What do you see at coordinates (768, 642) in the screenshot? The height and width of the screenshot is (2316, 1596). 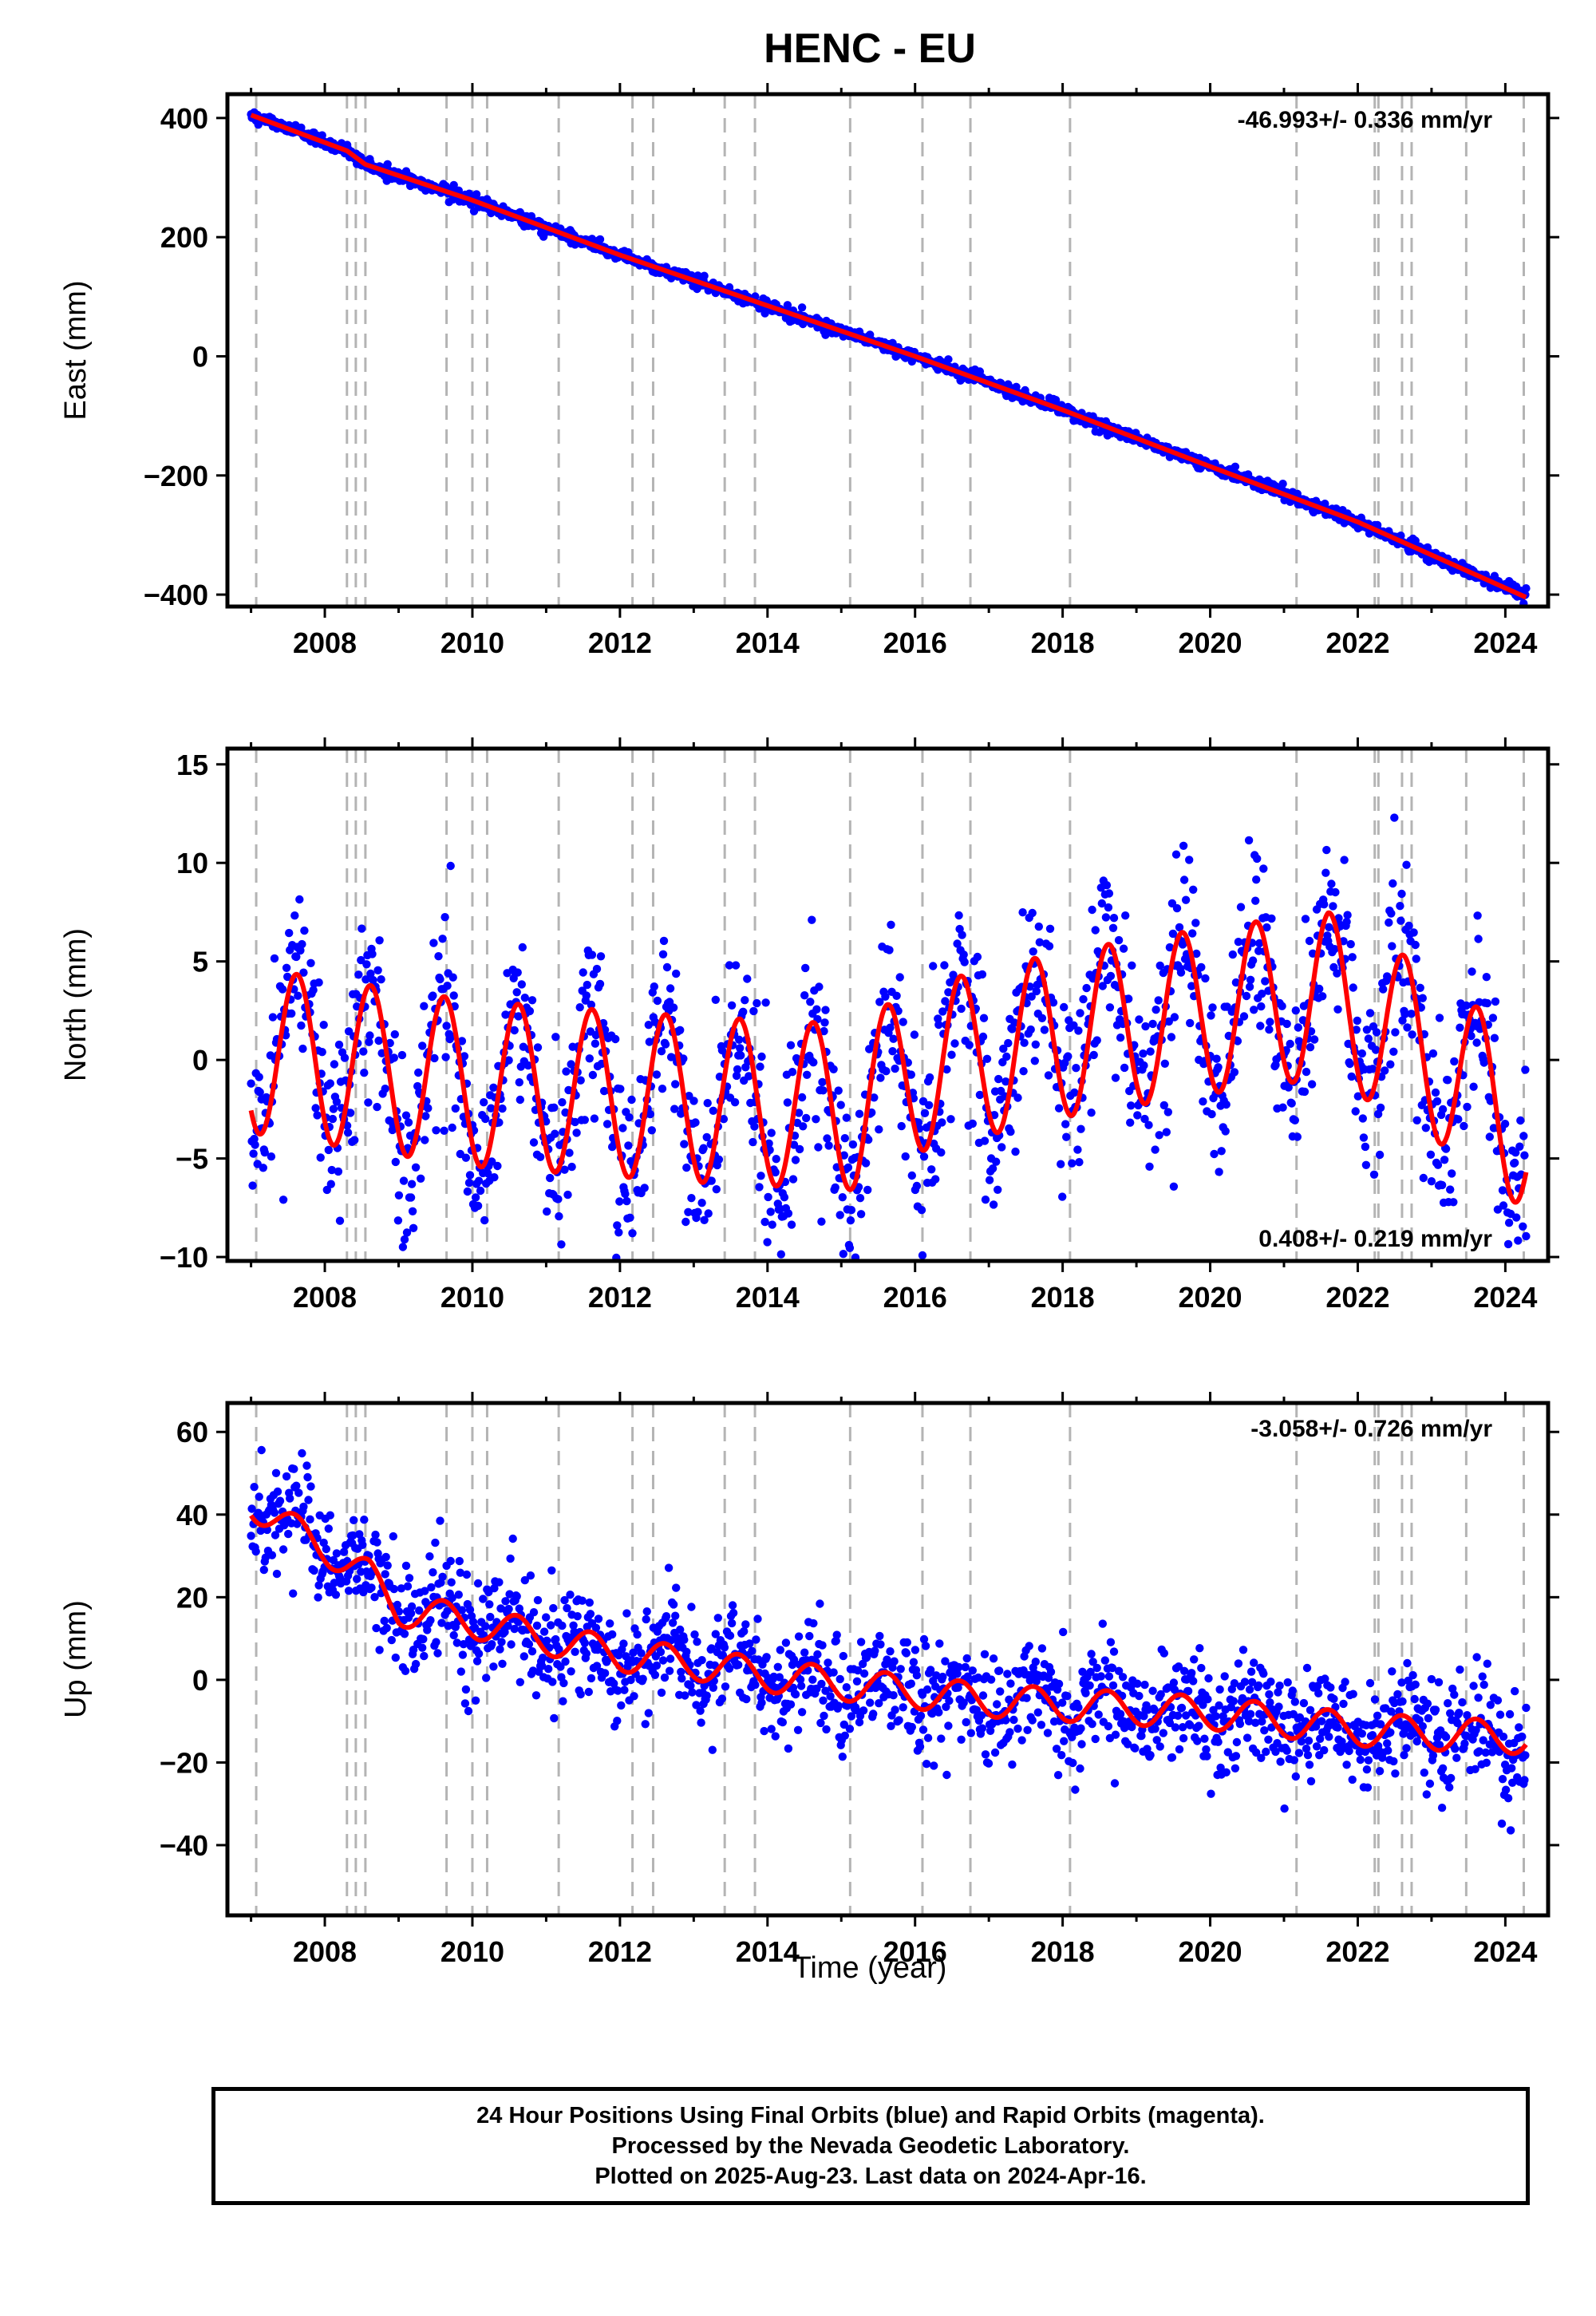 I see `x-tick-label: 2014` at bounding box center [768, 642].